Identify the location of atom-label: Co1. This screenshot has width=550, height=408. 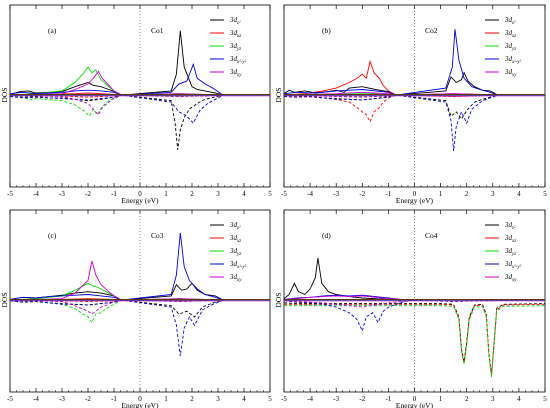
(157, 30).